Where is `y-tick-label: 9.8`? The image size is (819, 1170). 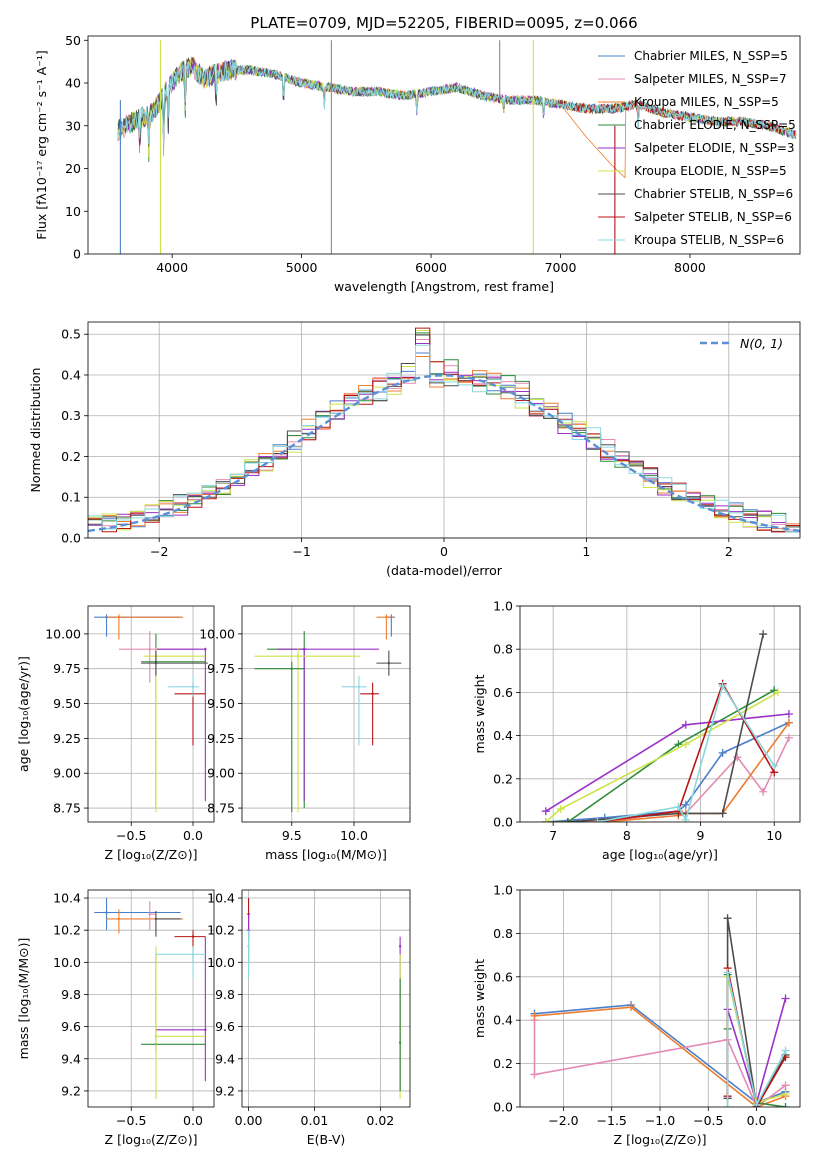
y-tick-label: 9.8 is located at coordinates (225, 994).